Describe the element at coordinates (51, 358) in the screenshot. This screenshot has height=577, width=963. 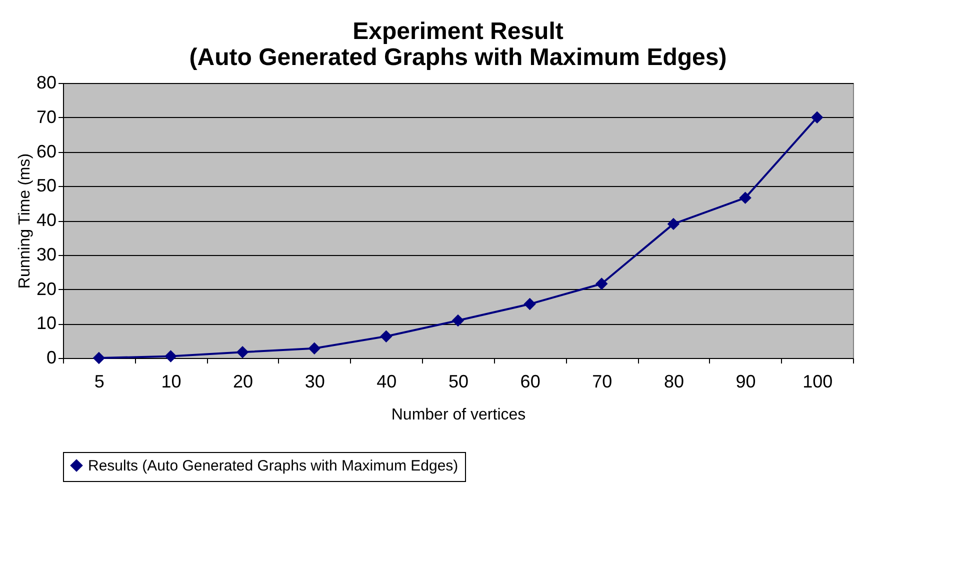
I see `y-tick-label: 0` at that location.